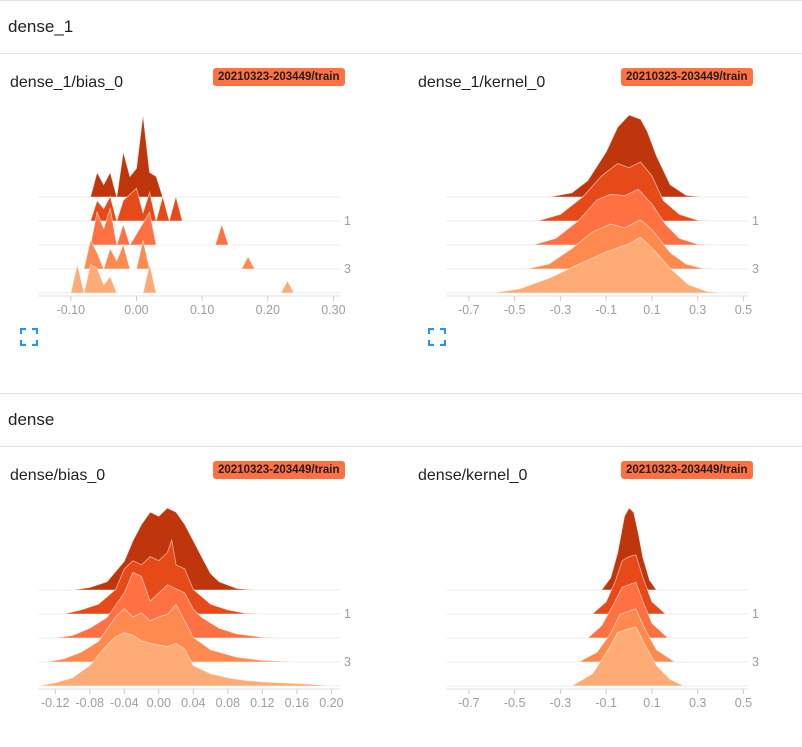  Describe the element at coordinates (41, 26) in the screenshot. I see `section-title: dense_1` at that location.